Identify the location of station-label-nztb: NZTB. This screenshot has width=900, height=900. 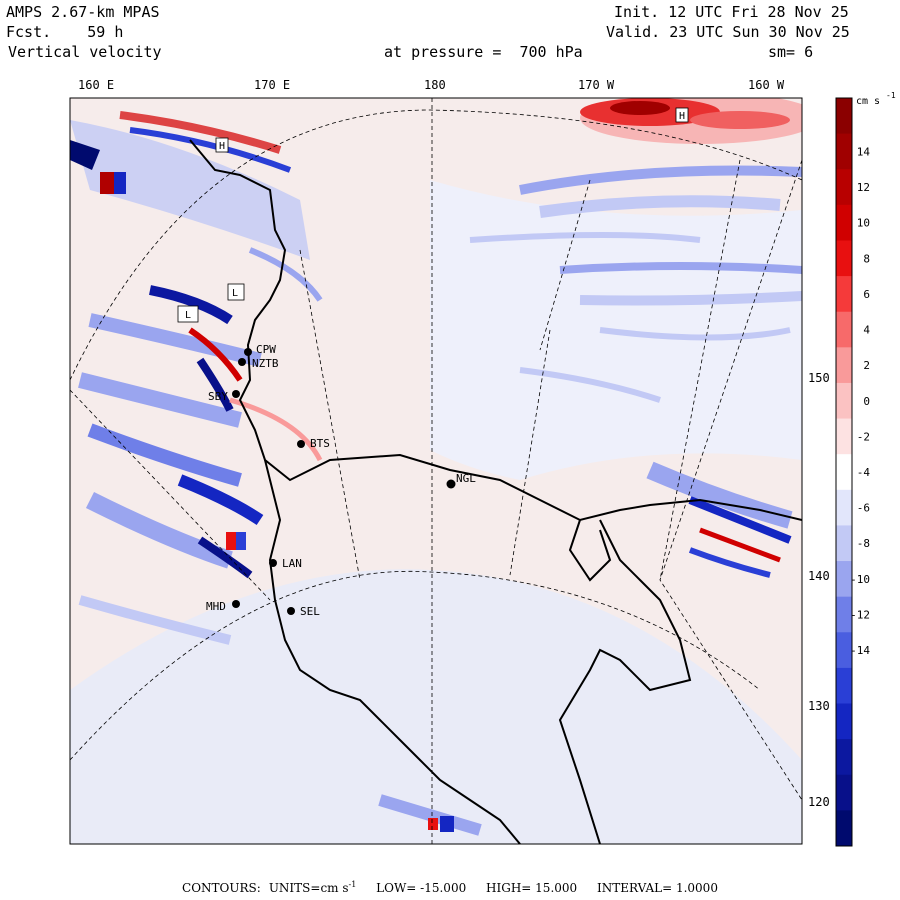
(265, 363).